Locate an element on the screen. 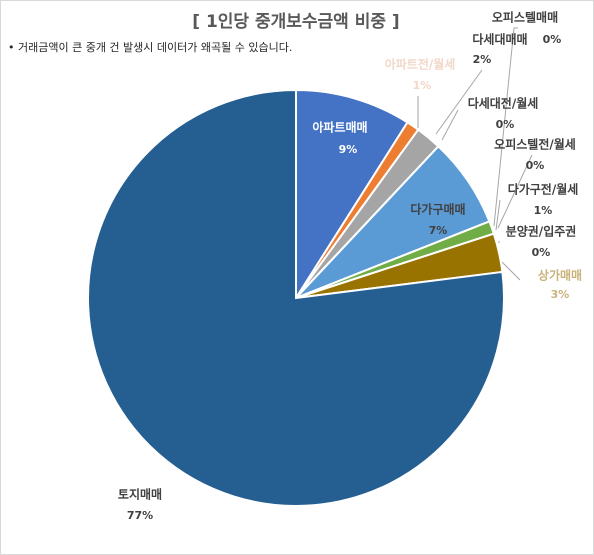  slice-label: 다가구전/월세 is located at coordinates (543, 189).